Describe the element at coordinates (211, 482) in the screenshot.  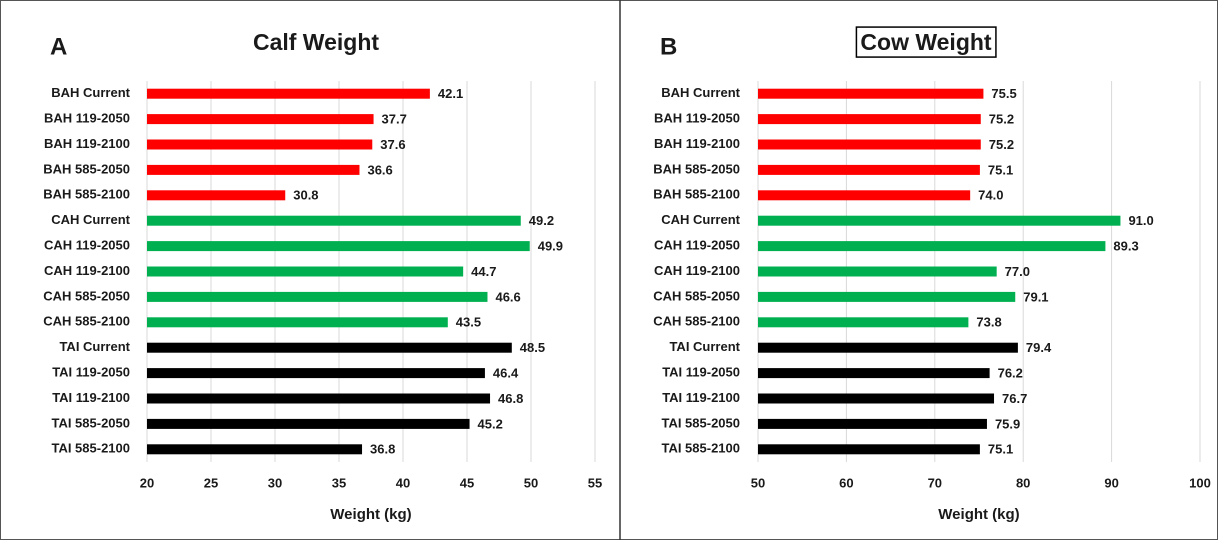
I see `x-tick-label: 25` at that location.